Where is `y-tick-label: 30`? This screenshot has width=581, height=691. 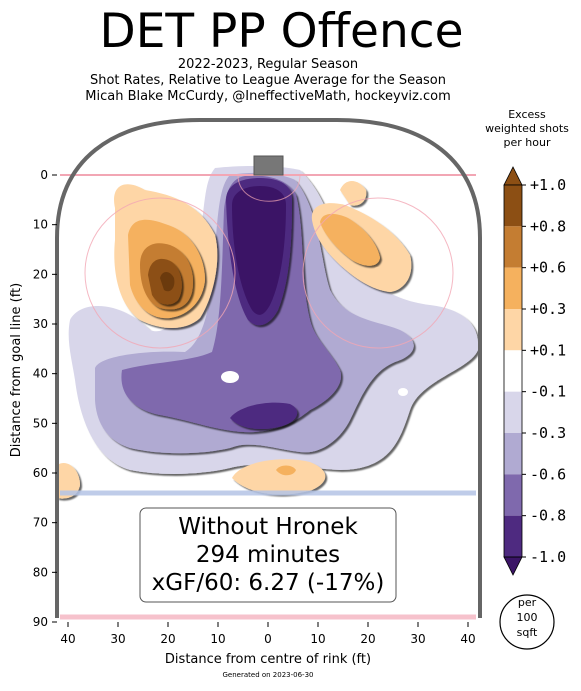 y-tick-label: 30 is located at coordinates (40, 324).